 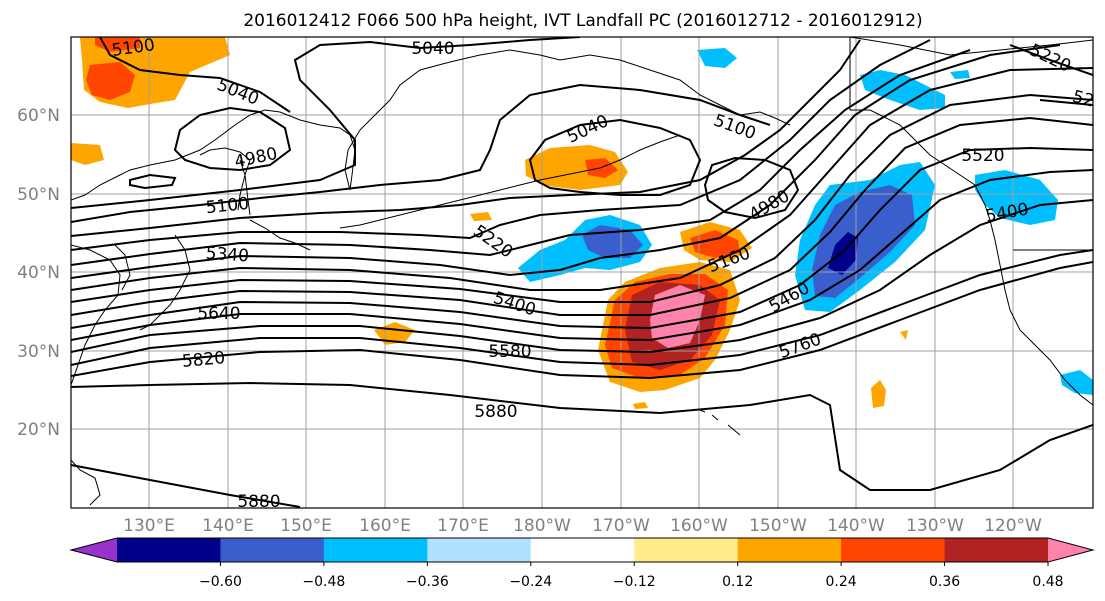 I want to click on lat-label: 60°N, so click(x=38, y=116).